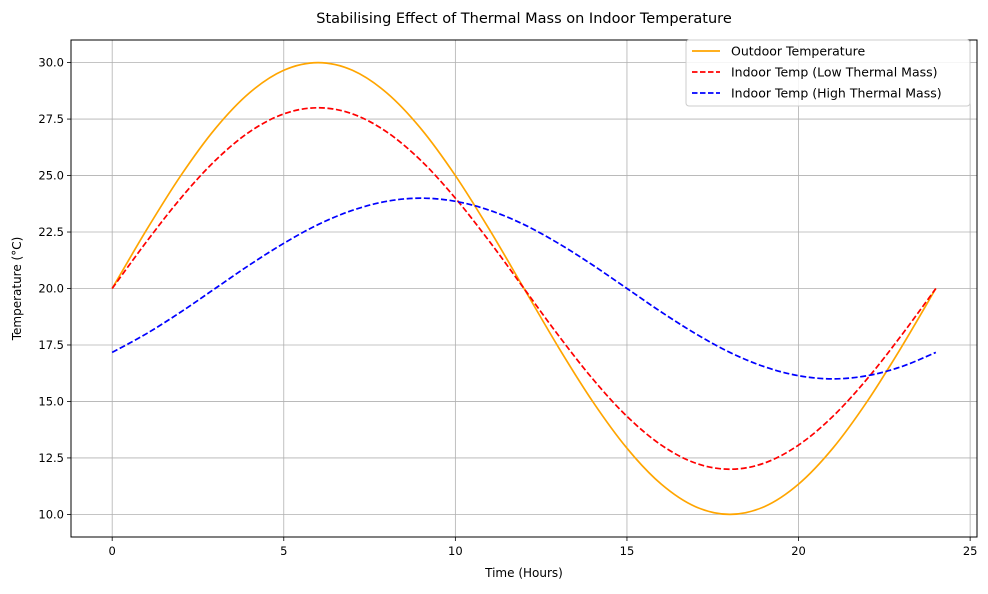 Image resolution: width=988 pixels, height=594 pixels. What do you see at coordinates (51, 345) in the screenshot?
I see `y-tick-label: 17.5` at bounding box center [51, 345].